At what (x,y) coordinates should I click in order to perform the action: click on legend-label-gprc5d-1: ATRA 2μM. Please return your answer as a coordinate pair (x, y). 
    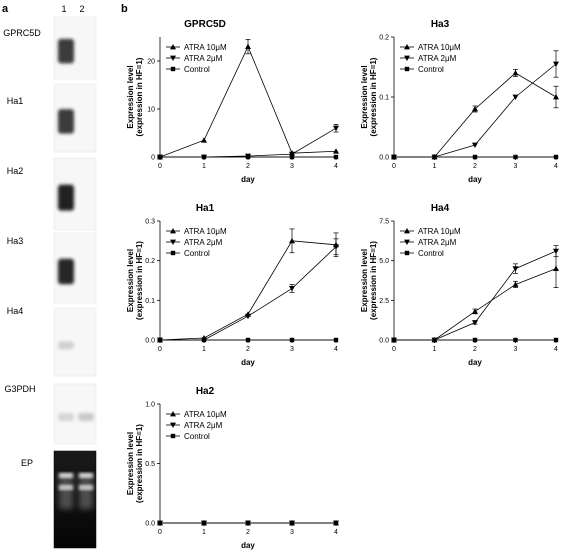
    Looking at the image, I should click on (203, 58).